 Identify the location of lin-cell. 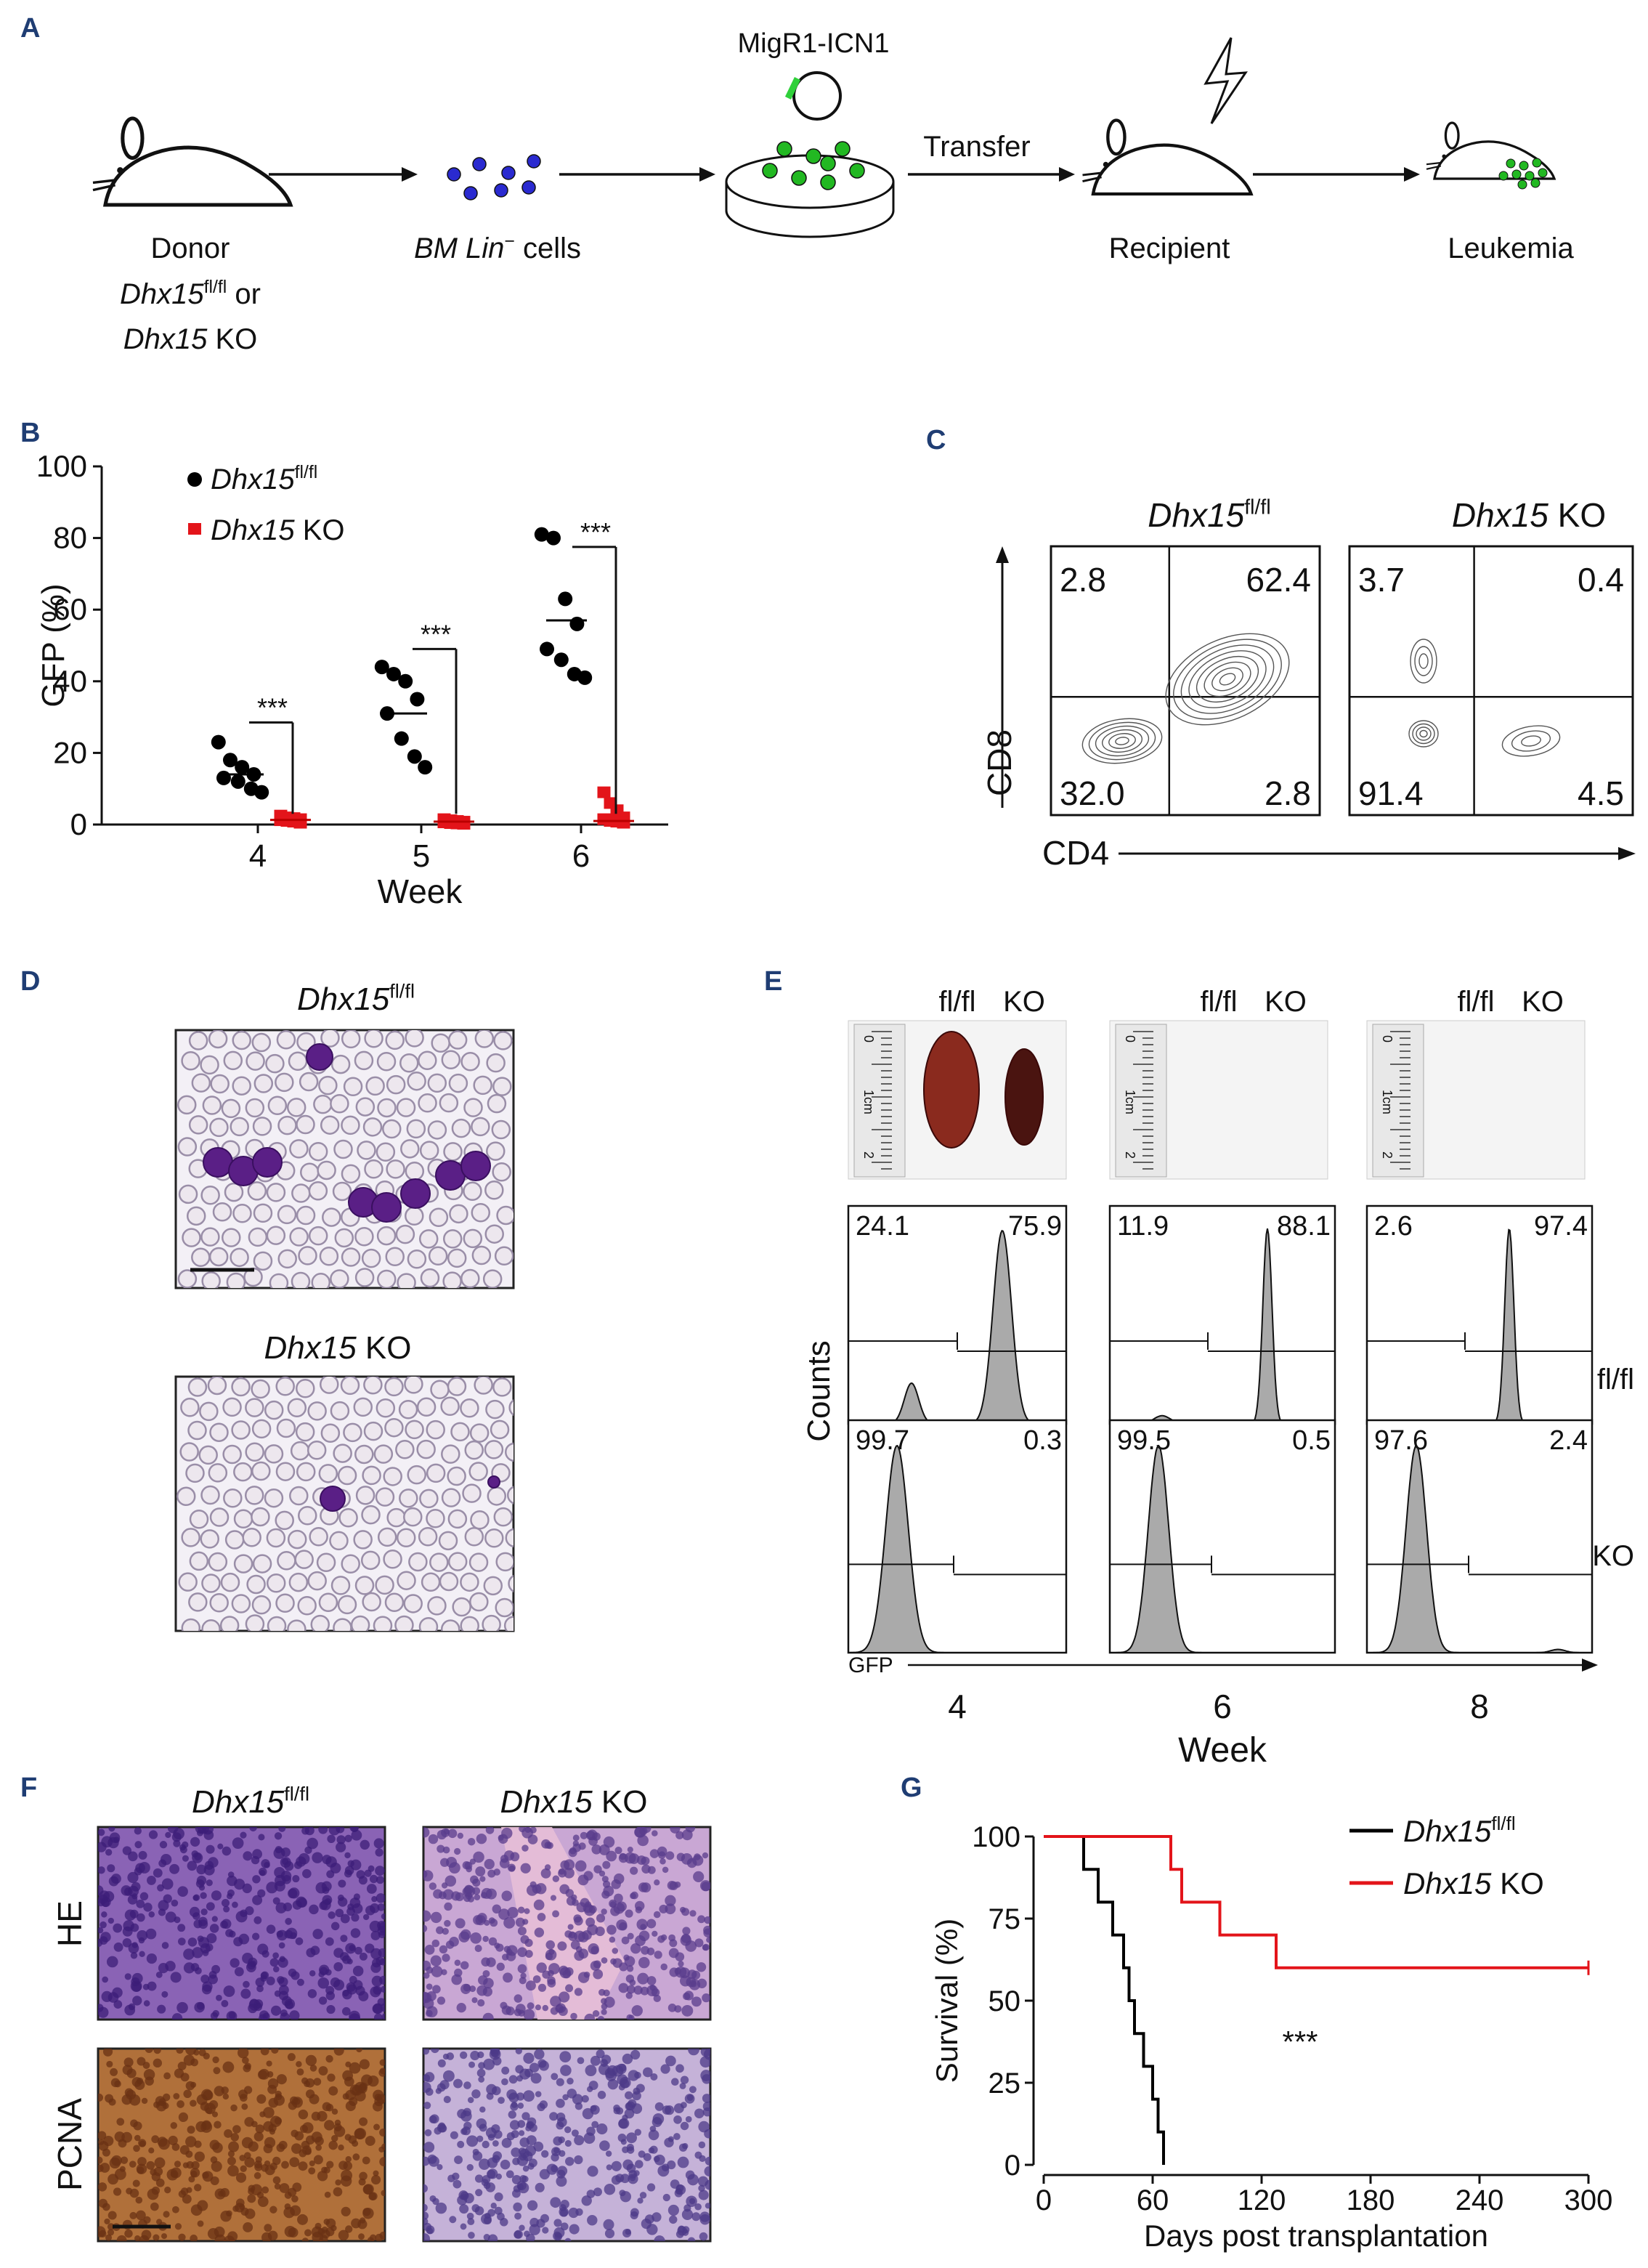
(508, 173).